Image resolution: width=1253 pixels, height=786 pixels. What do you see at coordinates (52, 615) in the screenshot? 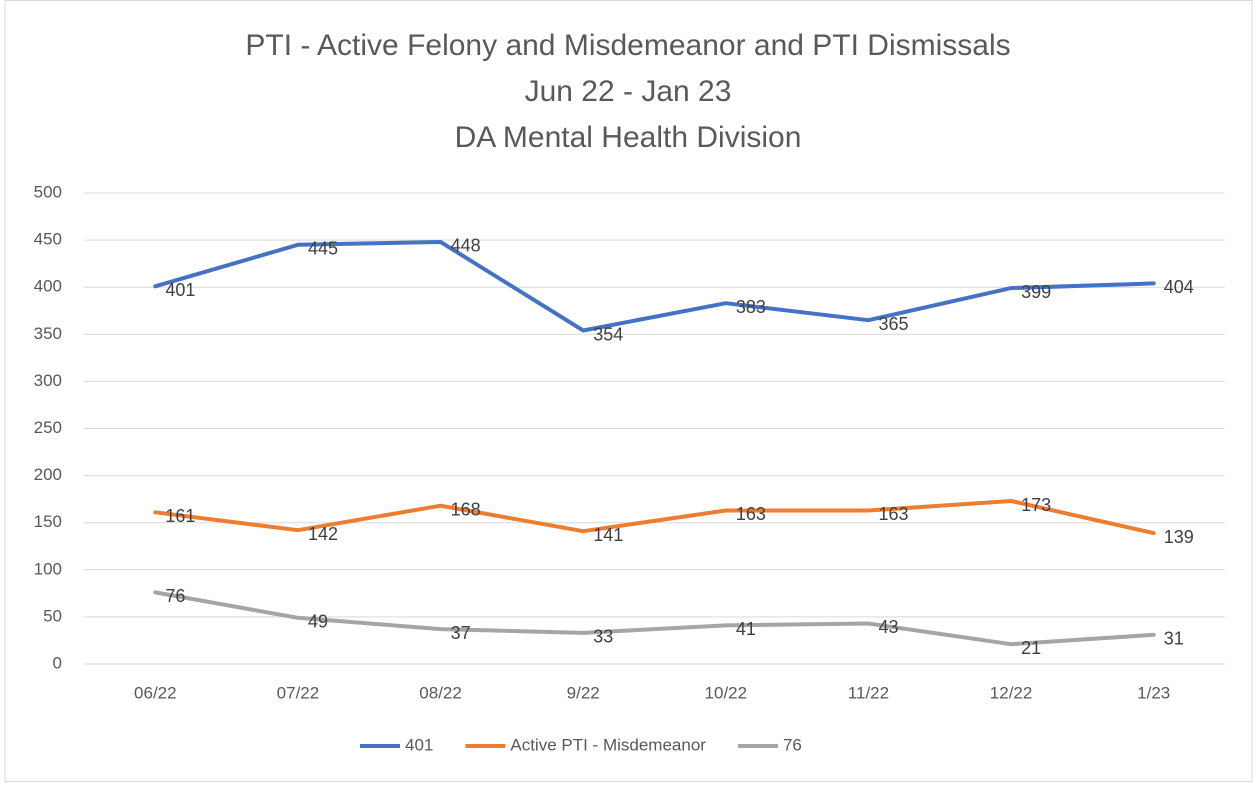
I see `y-tick-label: 50` at bounding box center [52, 615].